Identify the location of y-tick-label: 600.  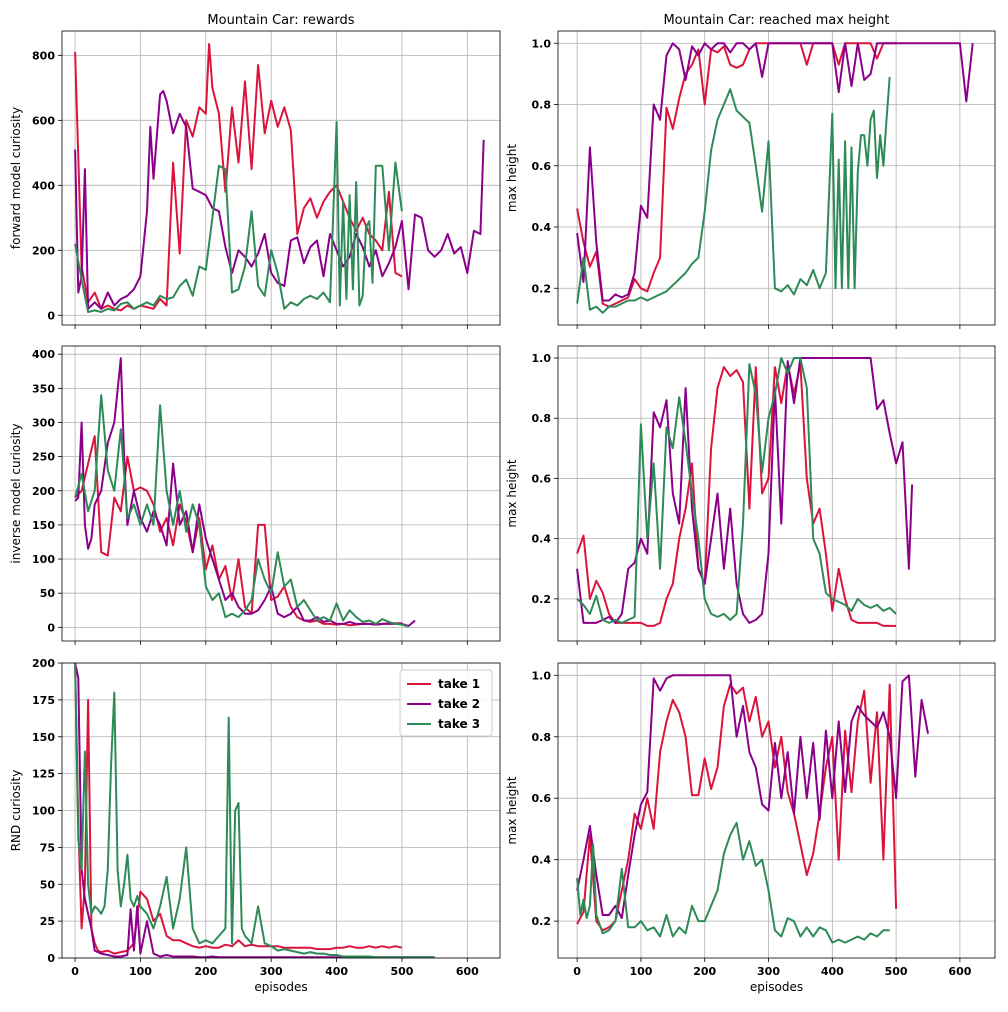
(43, 120).